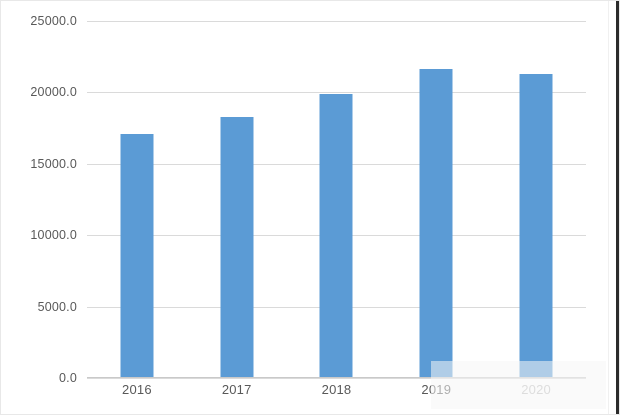 This screenshot has height=415, width=620. What do you see at coordinates (436, 389) in the screenshot?
I see `x-tick-label: 2019` at bounding box center [436, 389].